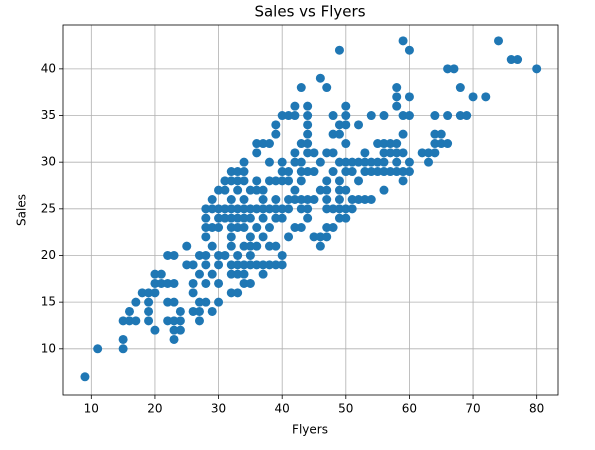 The height and width of the screenshot is (450, 595). Describe the element at coordinates (48, 115) in the screenshot. I see `y-tick-label: 35` at that location.